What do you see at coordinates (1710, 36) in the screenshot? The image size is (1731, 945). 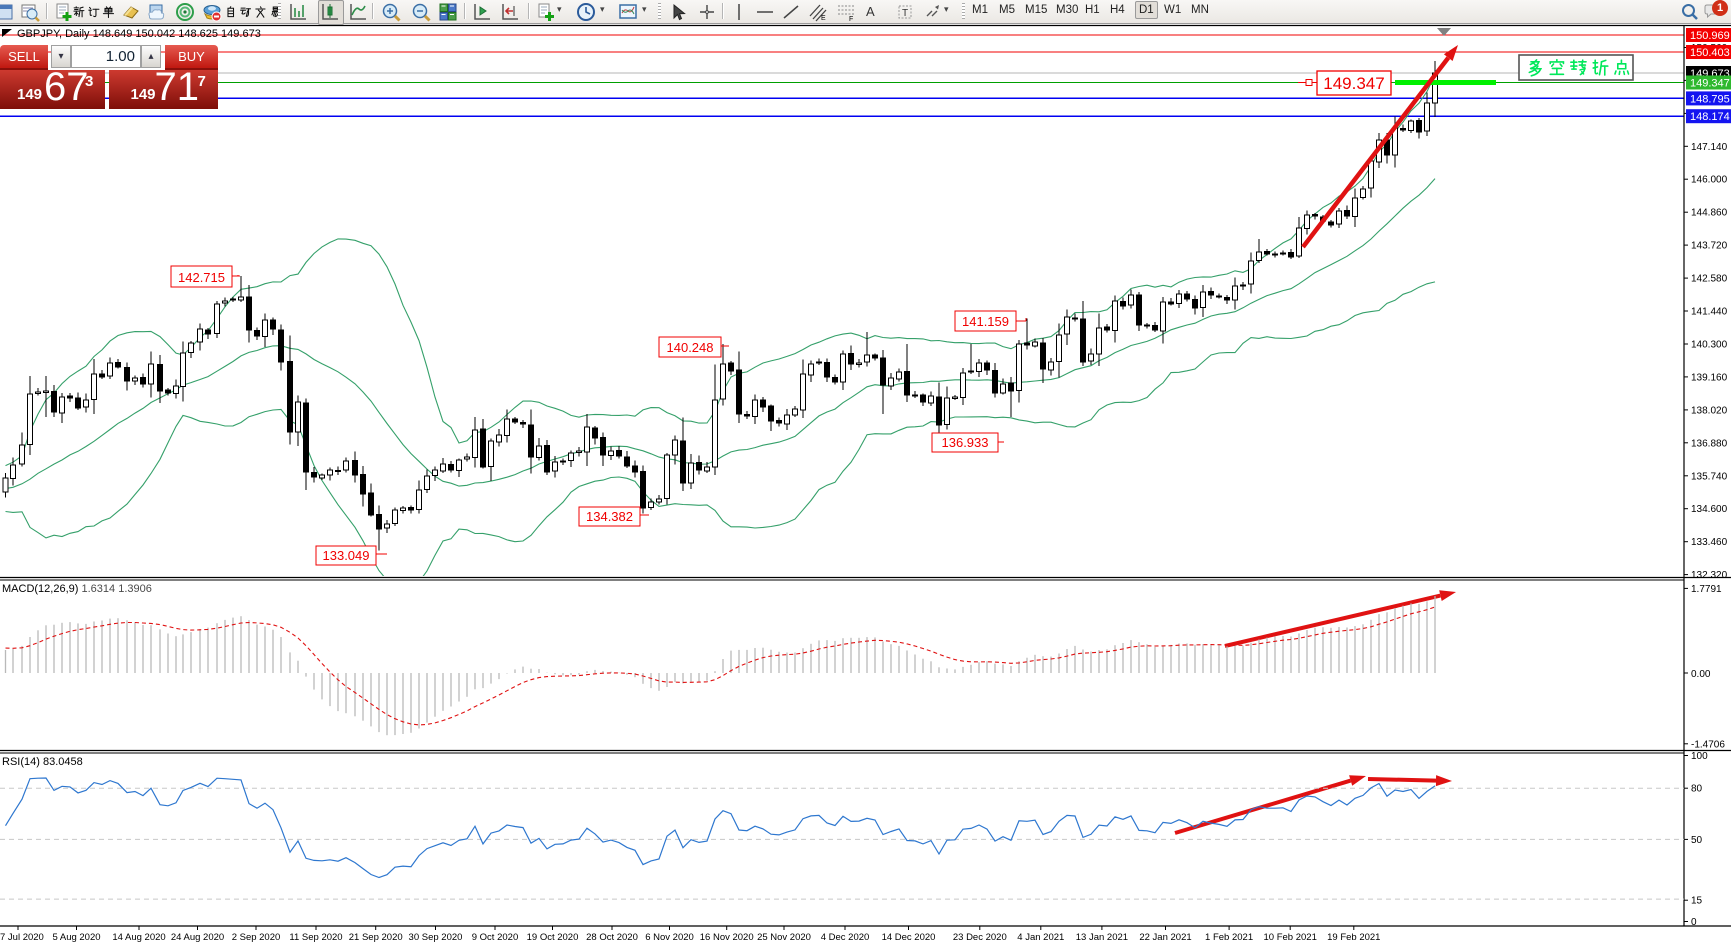 I see `svg-text: 150.969` at bounding box center [1710, 36].